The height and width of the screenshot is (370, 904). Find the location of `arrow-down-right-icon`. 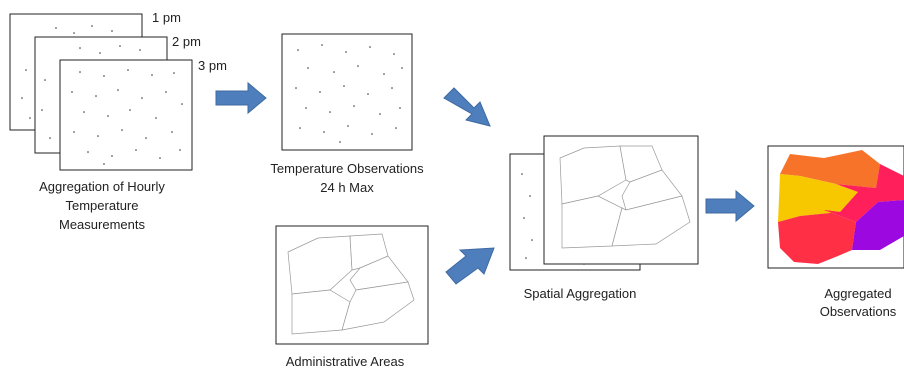

arrow-down-right-icon is located at coordinates (467, 107).